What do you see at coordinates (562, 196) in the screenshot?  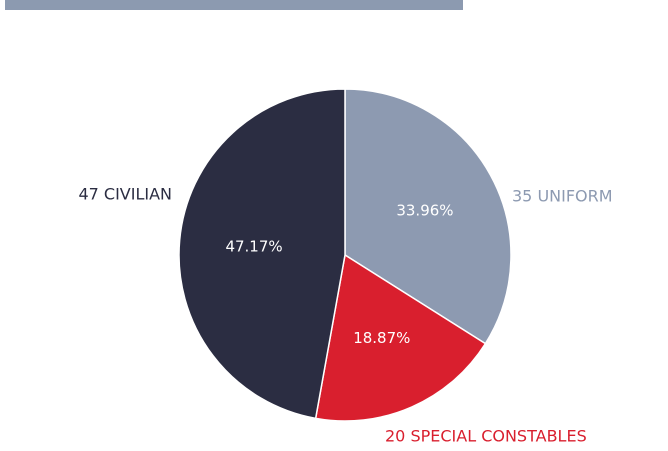 I see `slice-category-label: 35 UNIFORM` at bounding box center [562, 196].